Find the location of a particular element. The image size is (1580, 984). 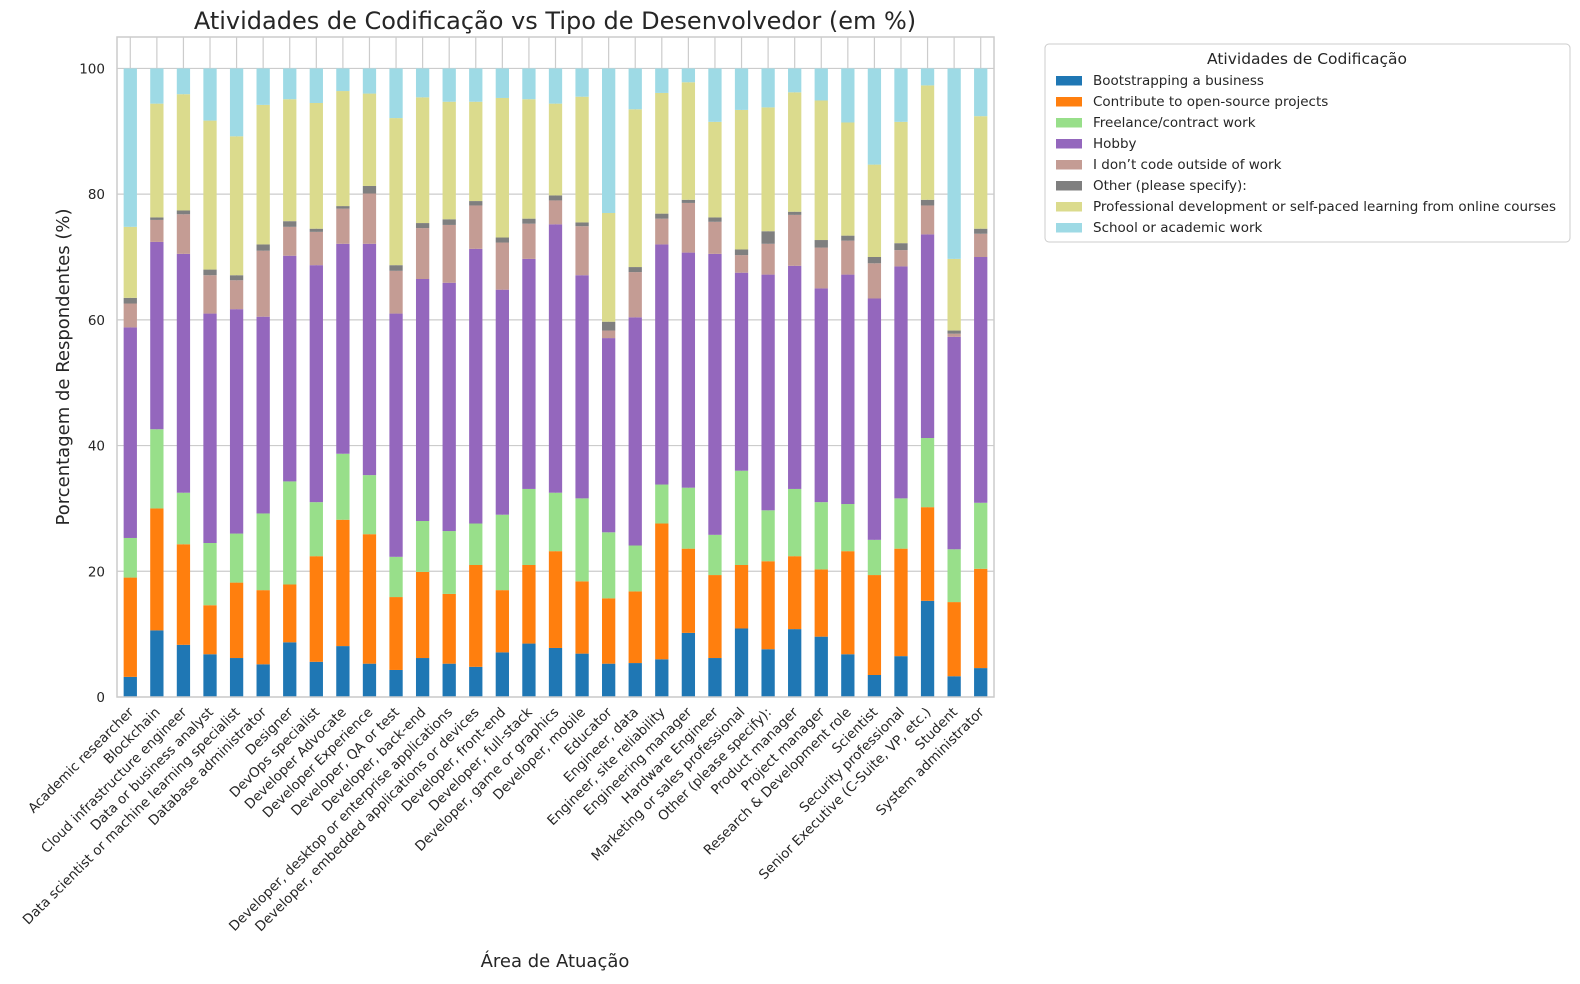

y-tick-label: 20 is located at coordinates (96, 572).